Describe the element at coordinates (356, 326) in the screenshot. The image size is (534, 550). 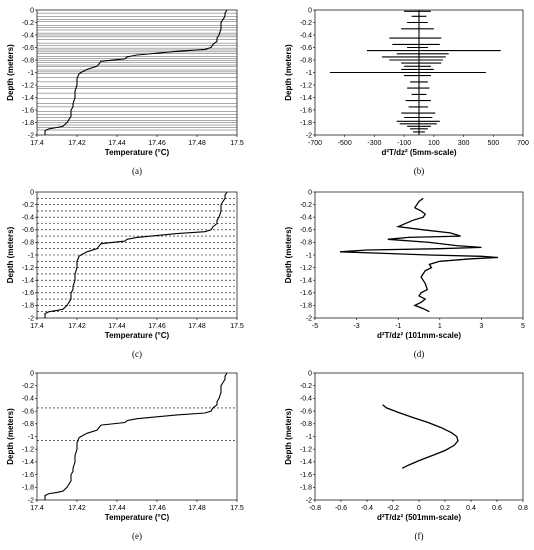
I see `x-tick-label: -3` at that location.